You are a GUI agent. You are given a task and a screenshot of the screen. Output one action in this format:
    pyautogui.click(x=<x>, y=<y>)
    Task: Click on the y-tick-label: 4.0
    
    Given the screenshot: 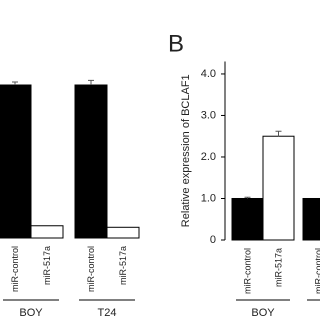 What is the action you would take?
    pyautogui.click(x=208, y=74)
    